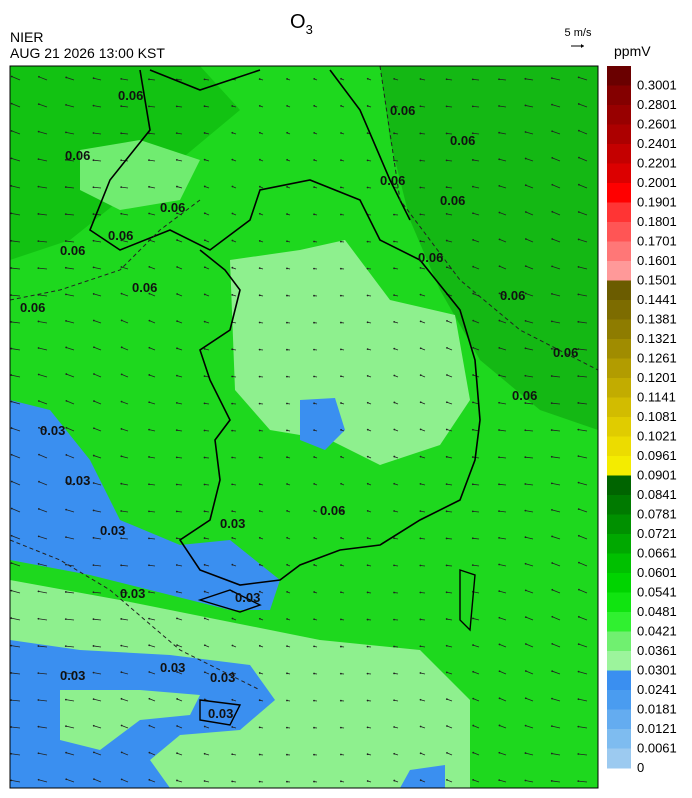  Describe the element at coordinates (52, 430) in the screenshot. I see `contour-label: 0.03` at that location.